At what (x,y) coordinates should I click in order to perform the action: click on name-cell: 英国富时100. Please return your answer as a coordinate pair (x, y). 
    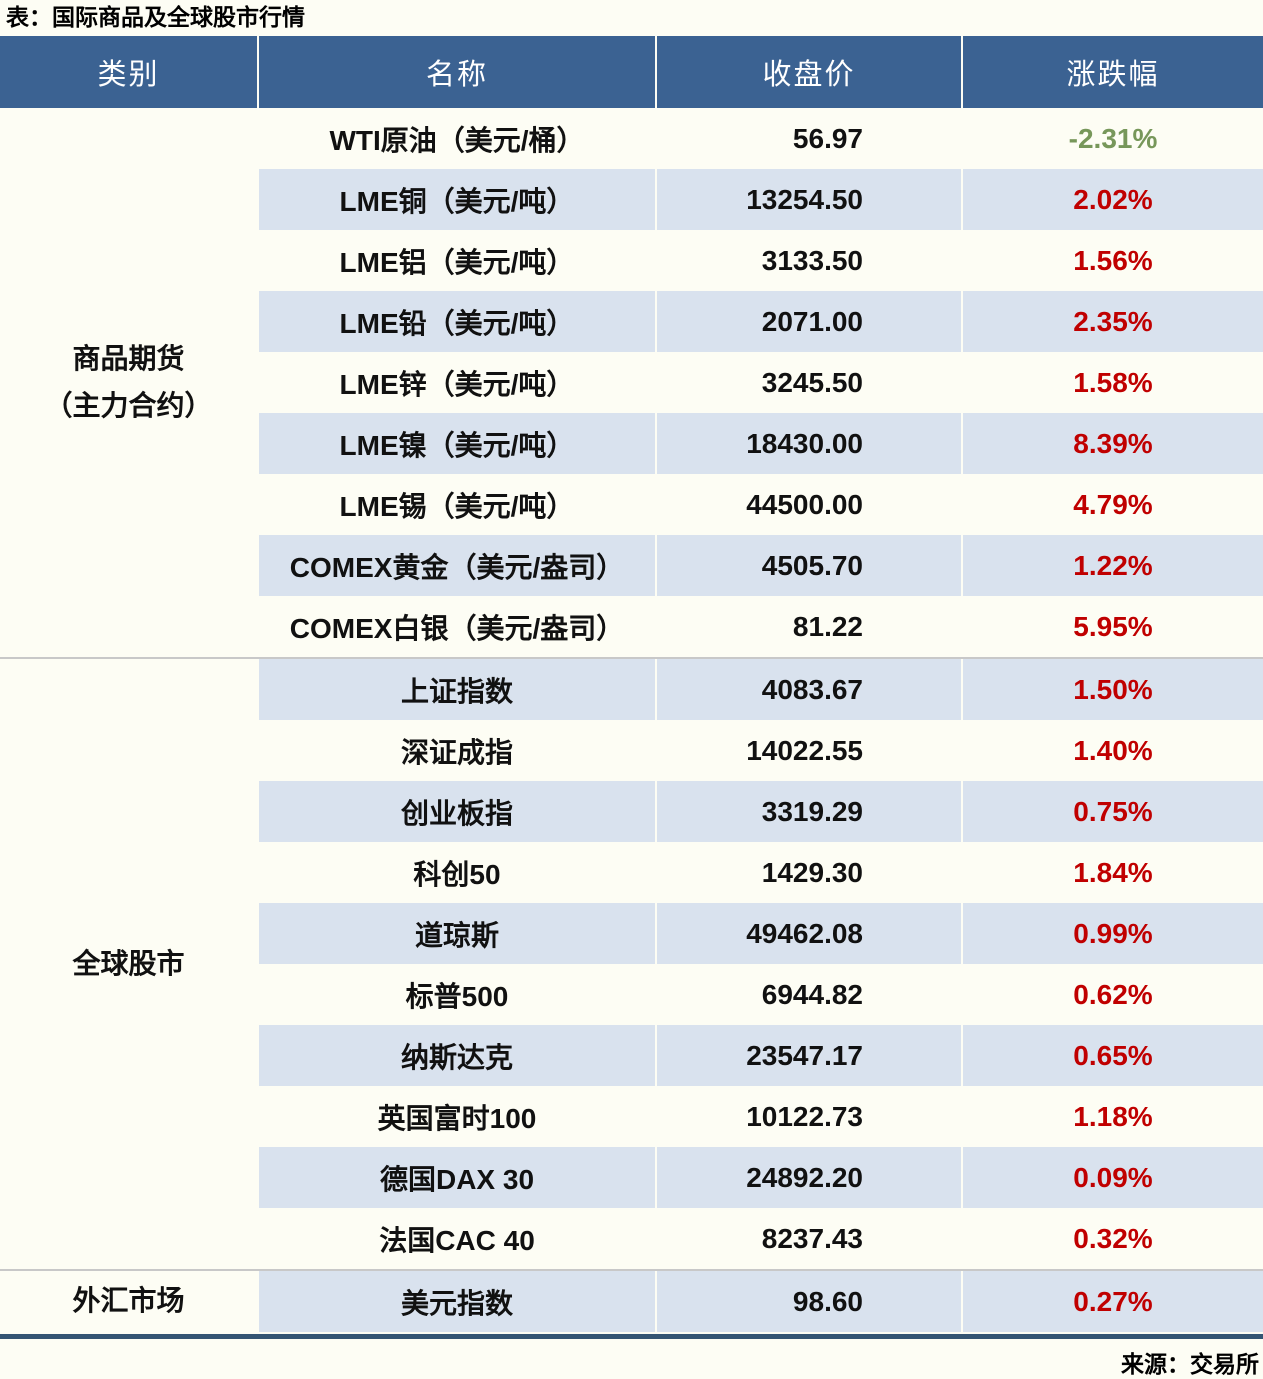
    Looking at the image, I should click on (457, 1118).